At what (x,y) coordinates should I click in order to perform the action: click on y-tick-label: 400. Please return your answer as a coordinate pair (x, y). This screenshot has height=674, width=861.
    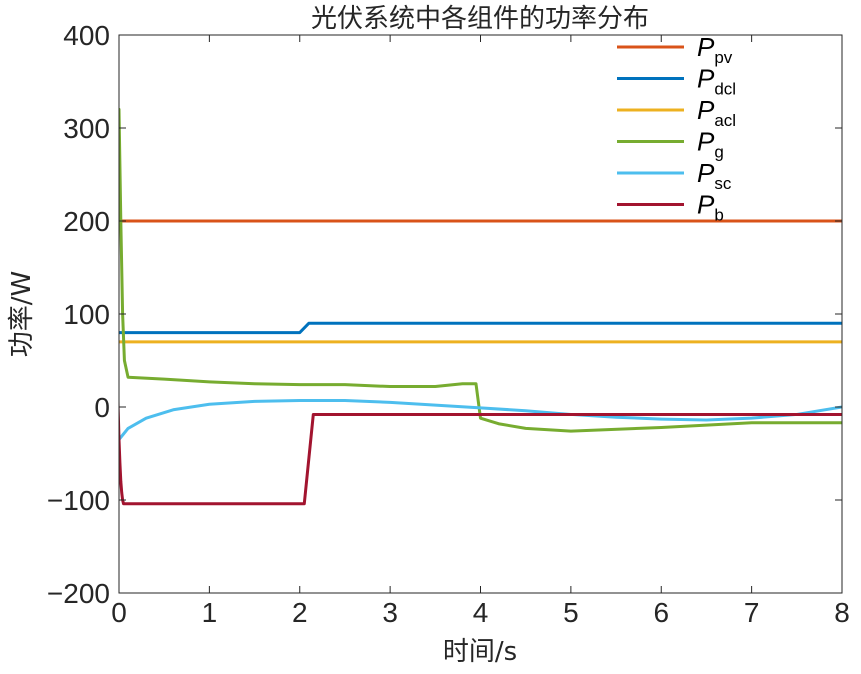
    Looking at the image, I should click on (86, 35).